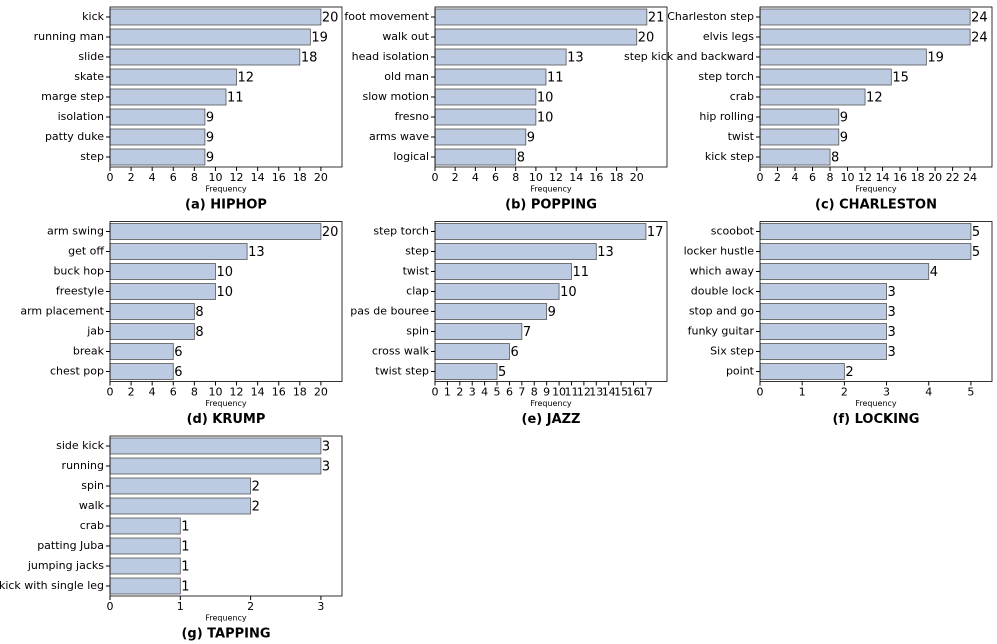 The height and width of the screenshot is (644, 997). I want to click on y-tick-label: logical, so click(411, 156).